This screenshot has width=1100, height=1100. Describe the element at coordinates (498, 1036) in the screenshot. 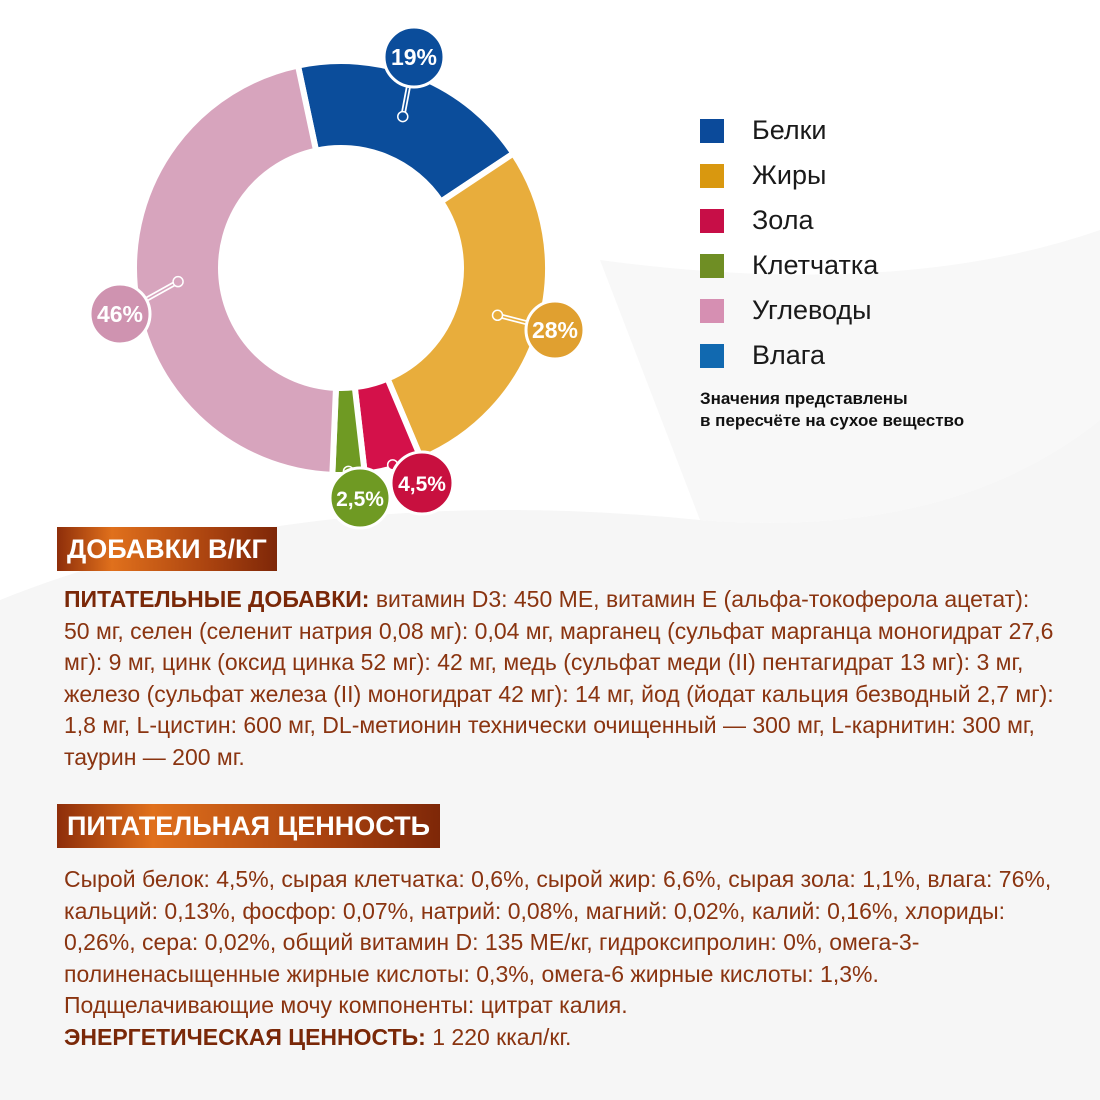

I see `energy-value: 1 220 ккал/кг.` at that location.